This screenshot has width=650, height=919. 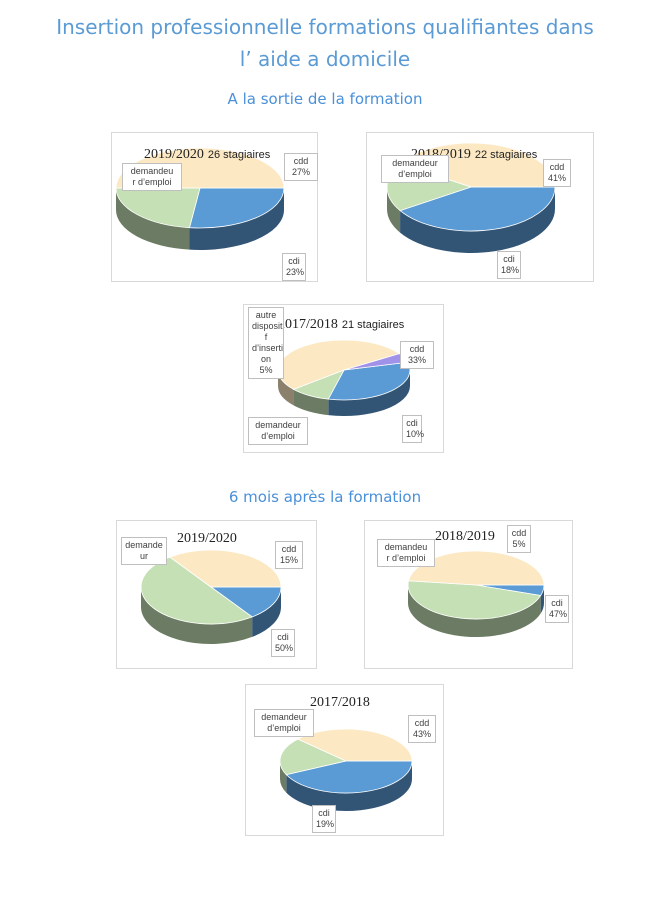 What do you see at coordinates (284, 648) in the screenshot?
I see `data-label-text: 50%` at bounding box center [284, 648].